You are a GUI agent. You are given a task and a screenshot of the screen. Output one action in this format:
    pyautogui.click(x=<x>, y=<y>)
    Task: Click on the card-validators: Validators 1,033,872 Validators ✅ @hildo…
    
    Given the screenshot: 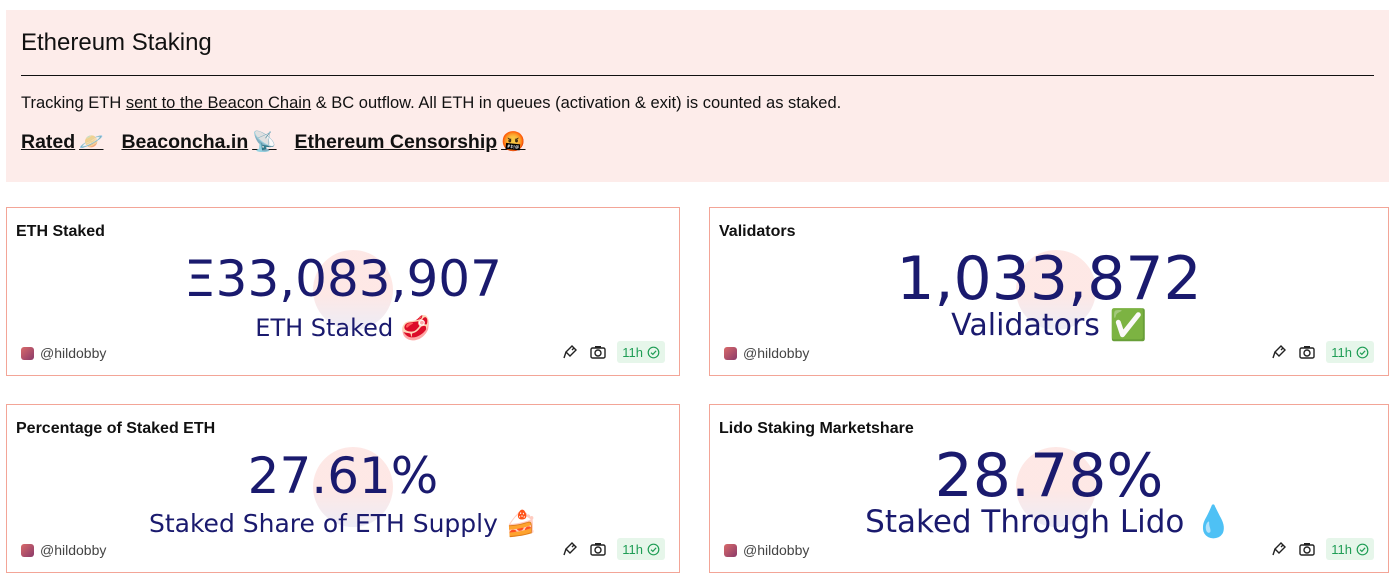 What is the action you would take?
    pyautogui.click(x=1049, y=291)
    